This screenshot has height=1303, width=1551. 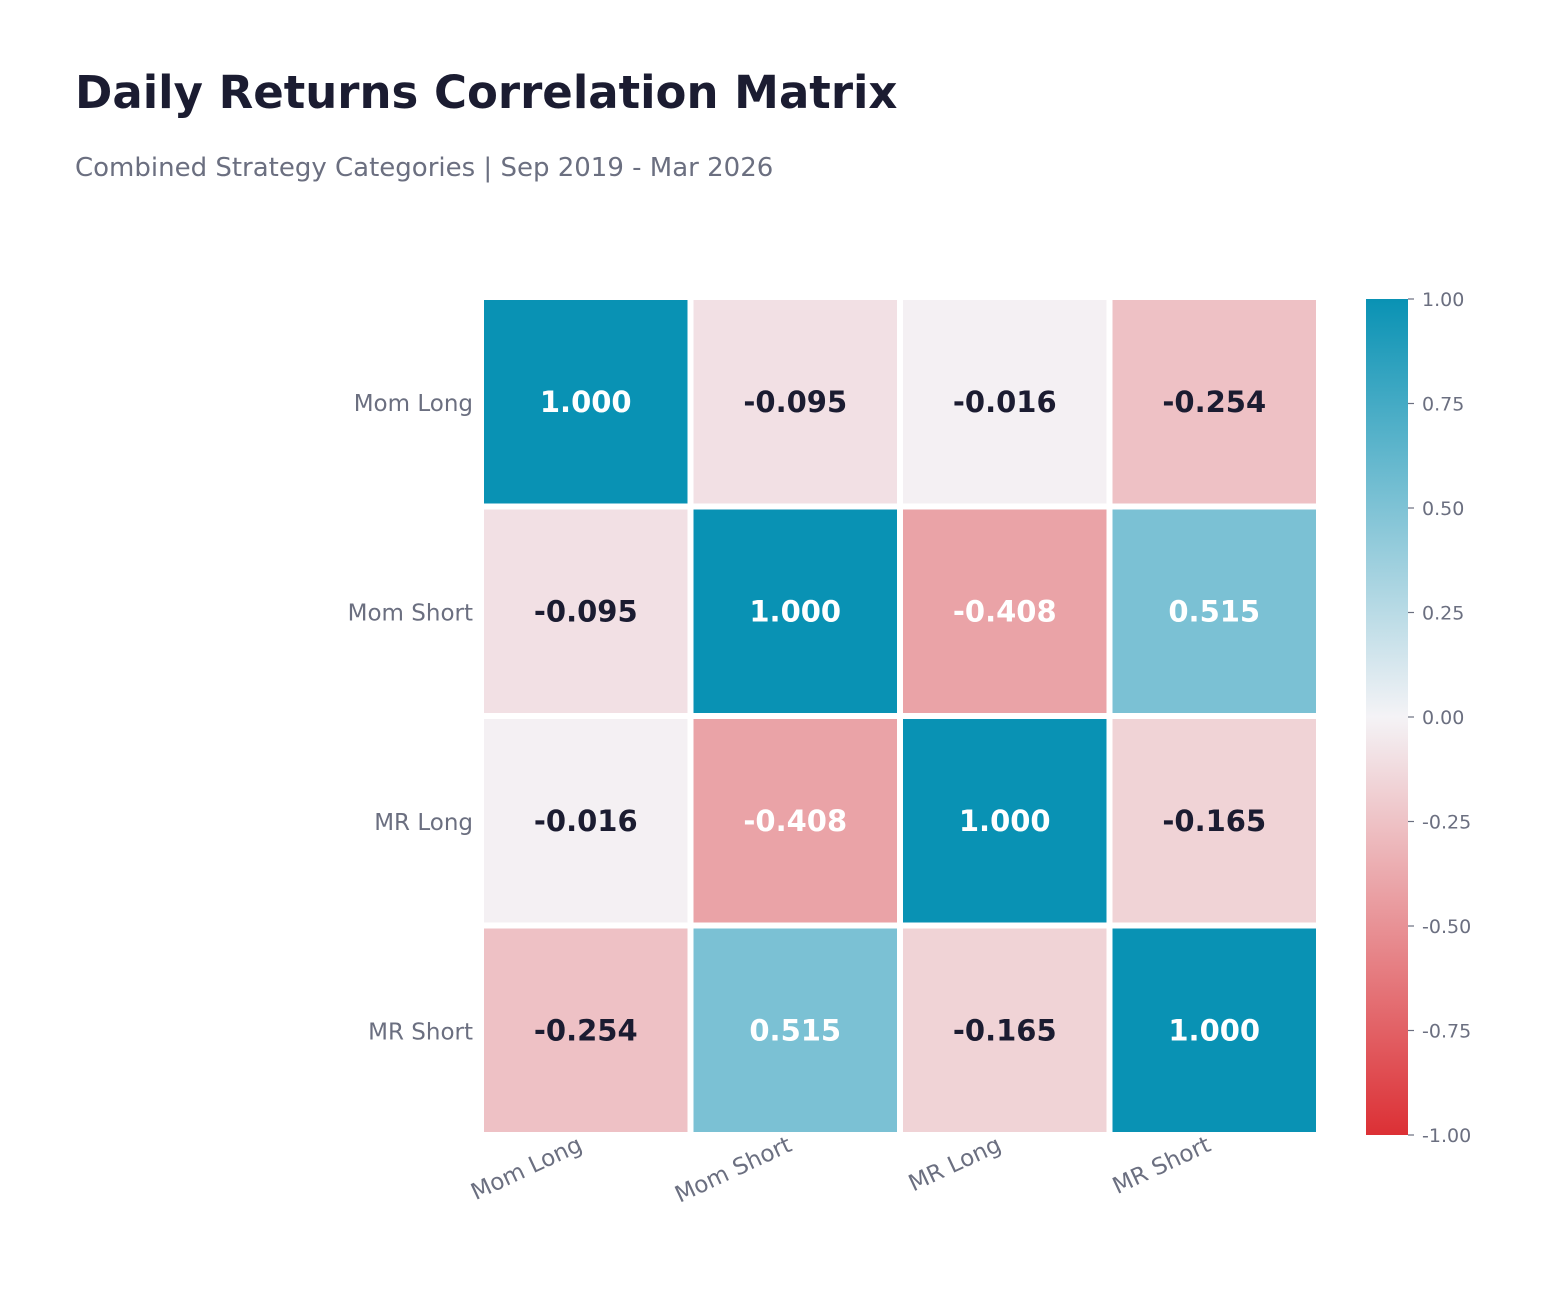 What do you see at coordinates (1443, 614) in the screenshot?
I see `colorbar-tick-label: 0.25` at bounding box center [1443, 614].